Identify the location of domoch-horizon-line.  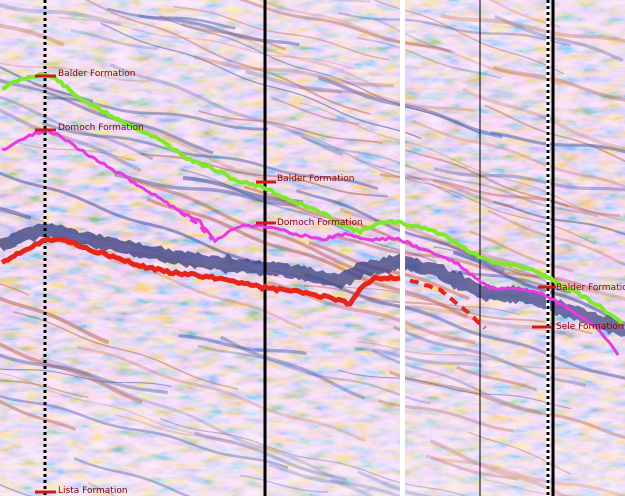
(196, 225).